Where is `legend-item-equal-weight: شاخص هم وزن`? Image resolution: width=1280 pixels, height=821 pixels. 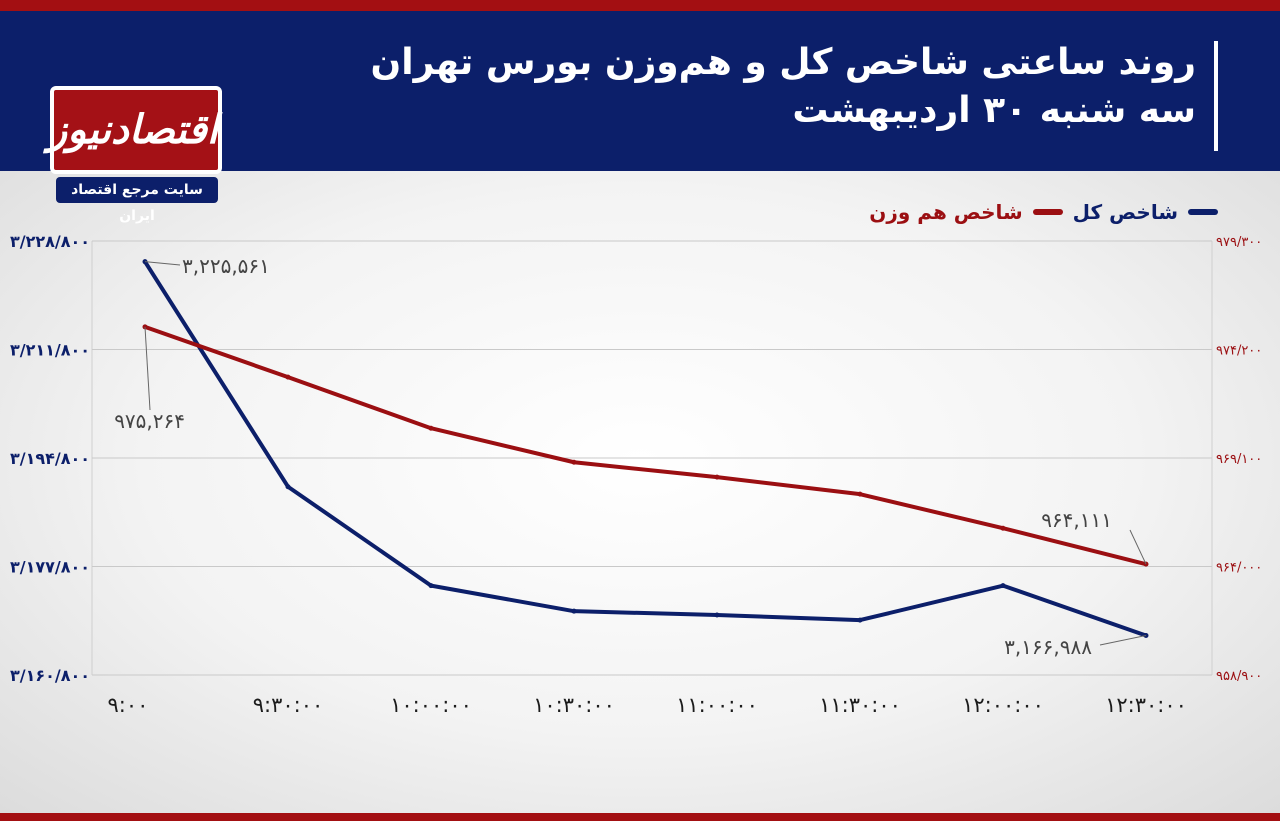 legend-item-equal-weight: شاخص هم وزن is located at coordinates (966, 212).